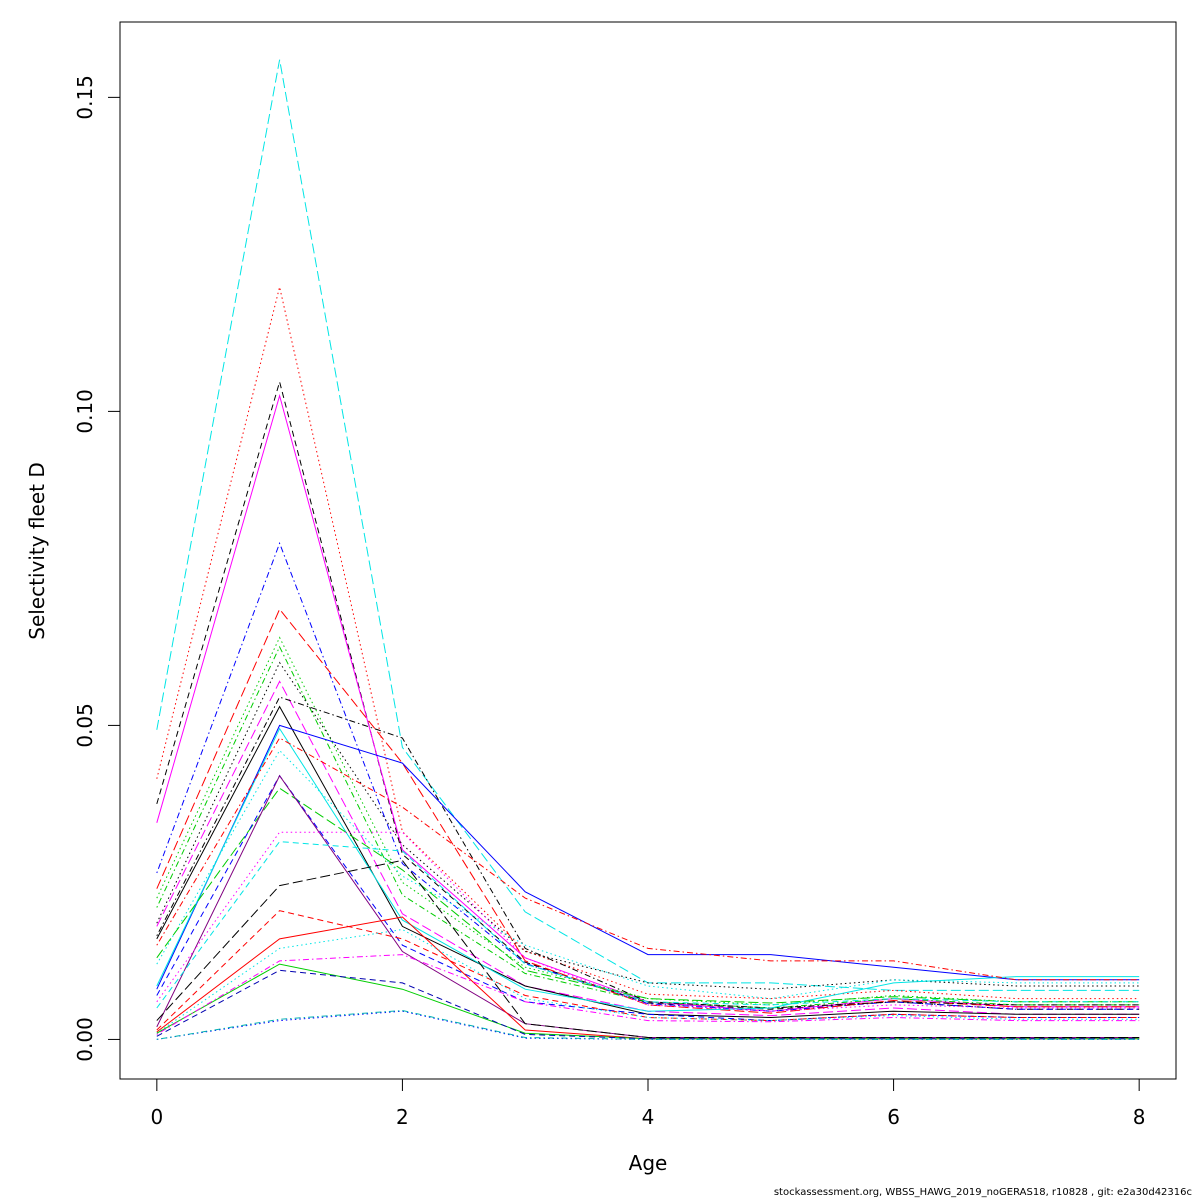 This screenshot has width=1200, height=1200. What do you see at coordinates (893, 1117) in the screenshot?
I see `x-tick-label: 6` at bounding box center [893, 1117].